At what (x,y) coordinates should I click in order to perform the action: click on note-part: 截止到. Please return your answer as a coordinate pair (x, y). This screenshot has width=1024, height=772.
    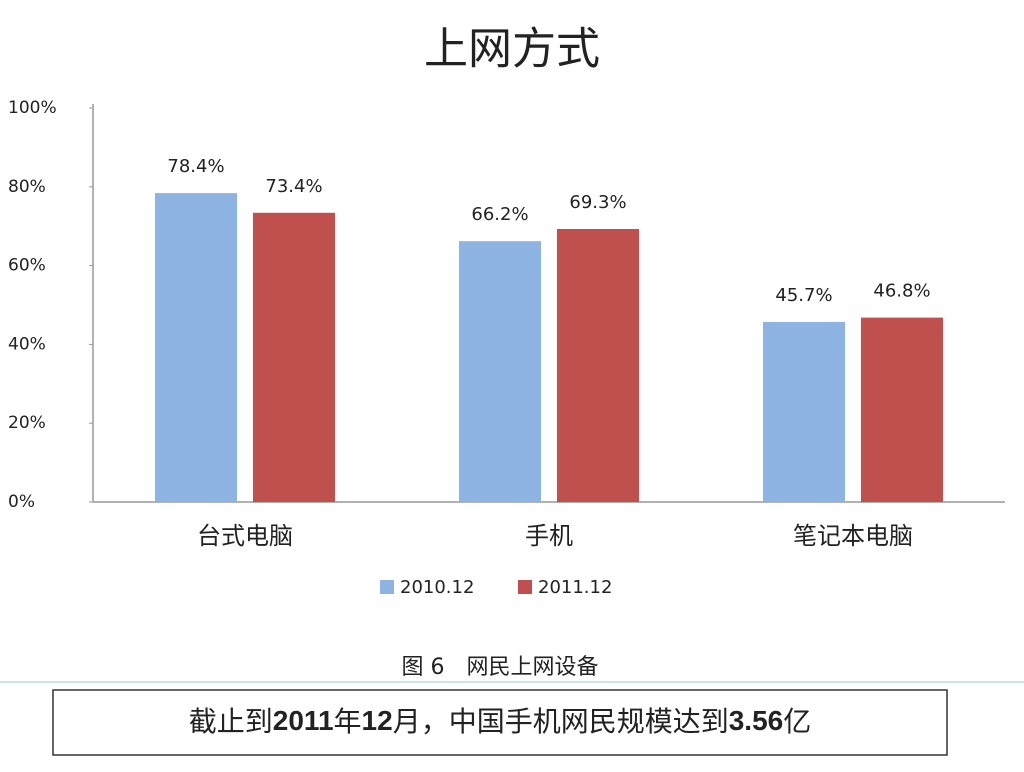
    Looking at the image, I should click on (231, 721).